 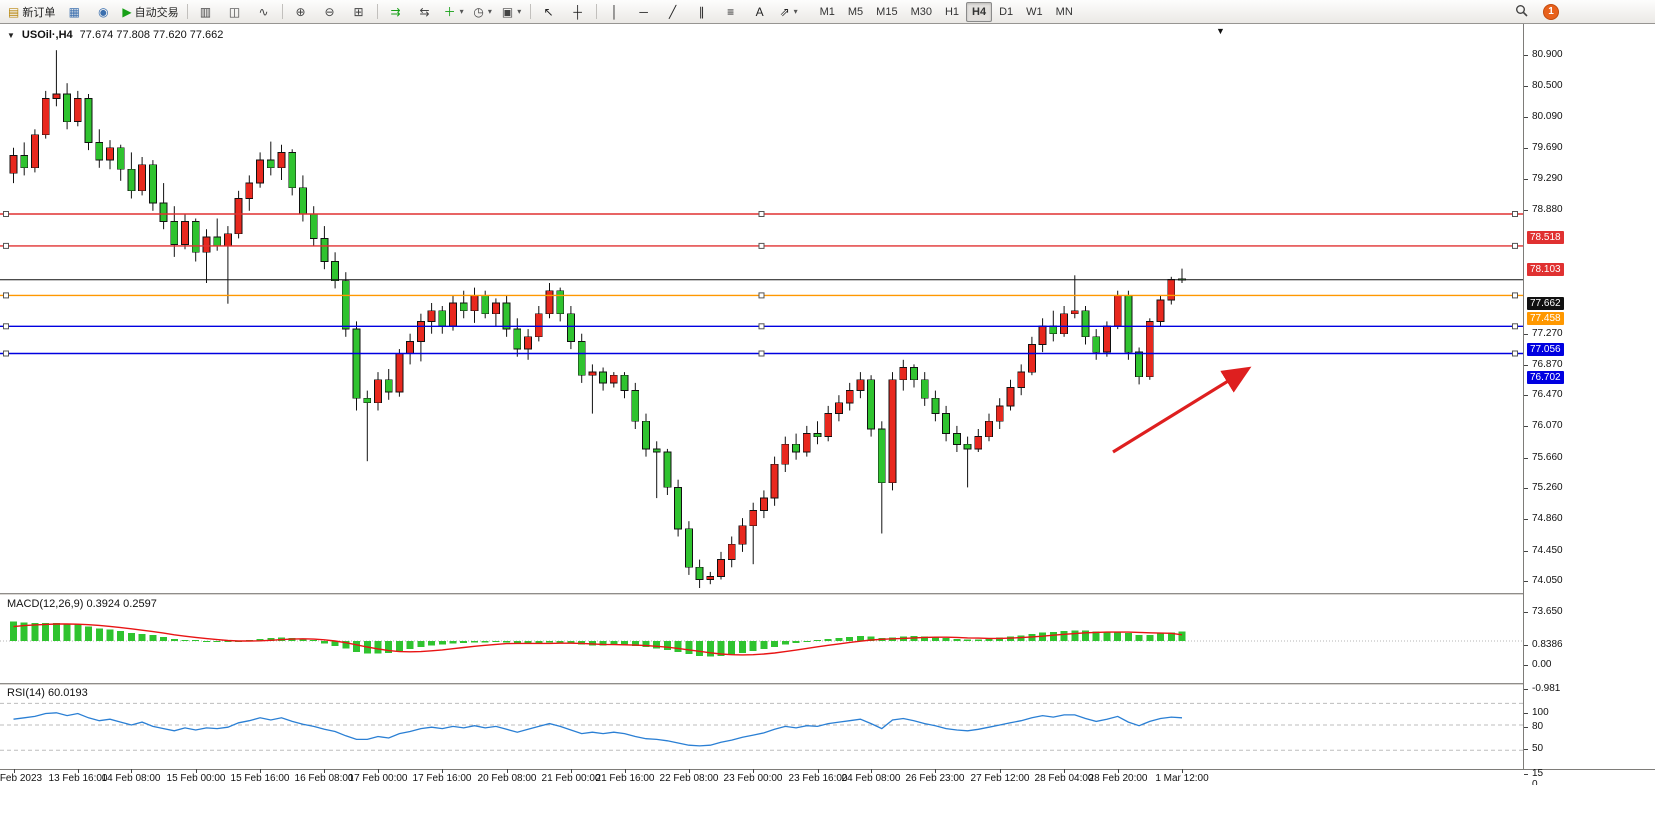 I want to click on timeframe-H1-button: H1, so click(x=952, y=11).